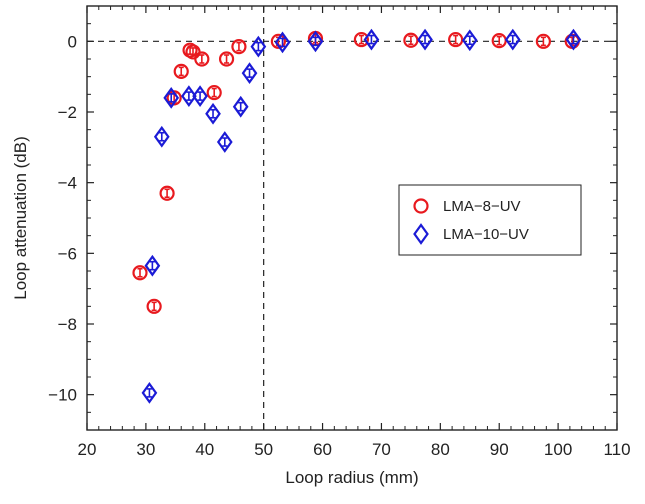 This screenshot has height=504, width=645. Describe the element at coordinates (20, 218) in the screenshot. I see `y-axis-label: Loop attenuation (dB)` at that location.